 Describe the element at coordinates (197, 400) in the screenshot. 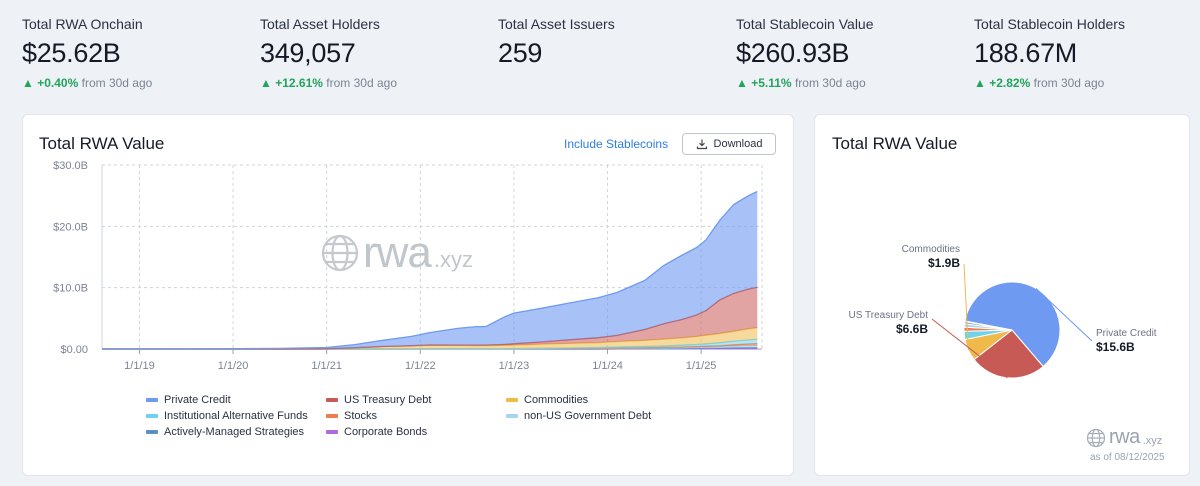

I see `legend-label: Private Credit` at that location.